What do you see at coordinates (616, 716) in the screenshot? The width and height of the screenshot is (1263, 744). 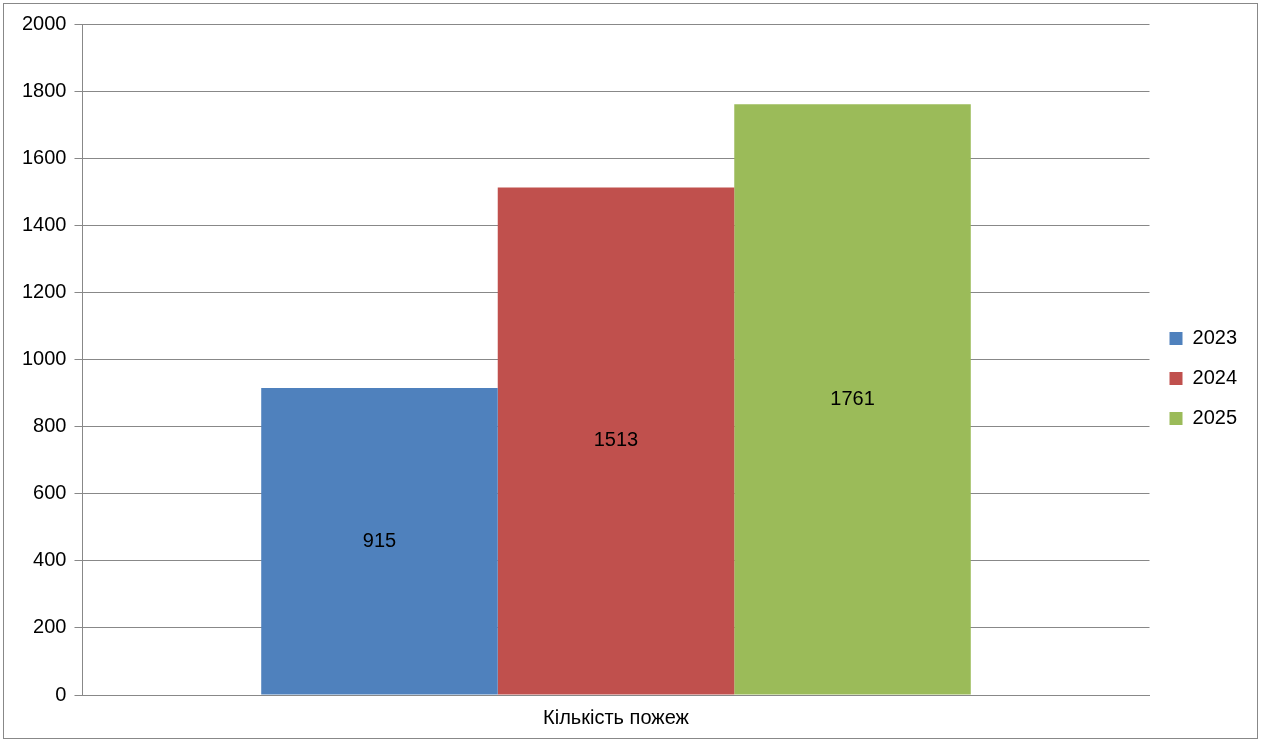 I see `x-tick-label: Кількість пожеж` at bounding box center [616, 716].